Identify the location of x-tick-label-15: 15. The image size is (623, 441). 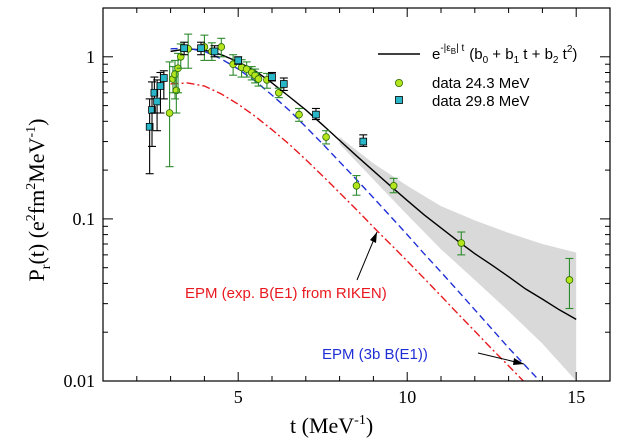
(576, 397).